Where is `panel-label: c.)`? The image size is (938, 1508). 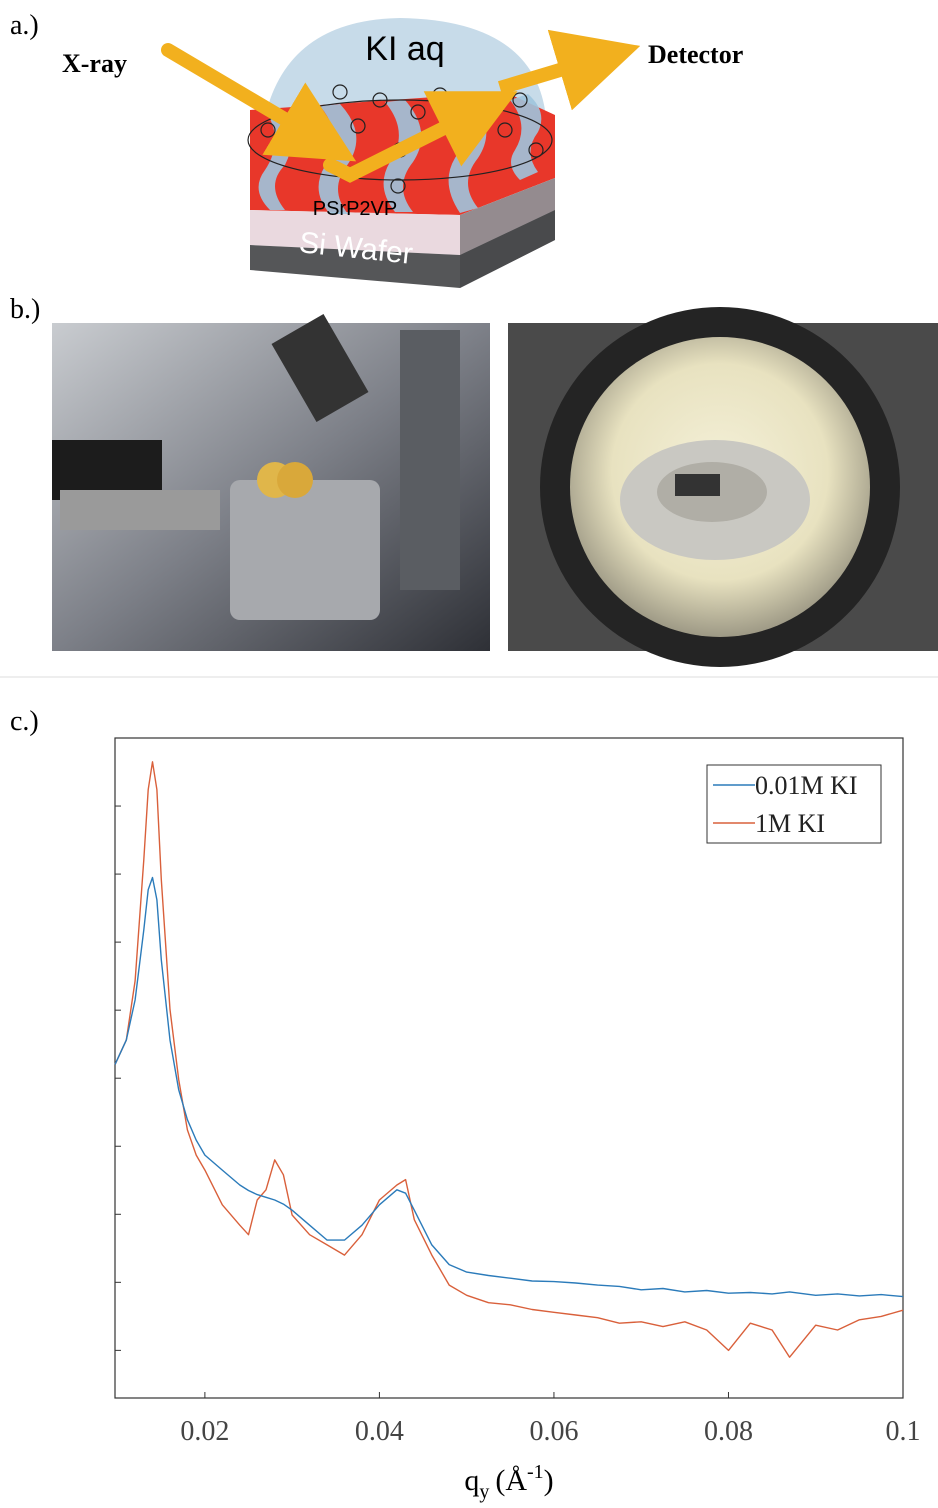 panel-label: c.) is located at coordinates (24, 721).